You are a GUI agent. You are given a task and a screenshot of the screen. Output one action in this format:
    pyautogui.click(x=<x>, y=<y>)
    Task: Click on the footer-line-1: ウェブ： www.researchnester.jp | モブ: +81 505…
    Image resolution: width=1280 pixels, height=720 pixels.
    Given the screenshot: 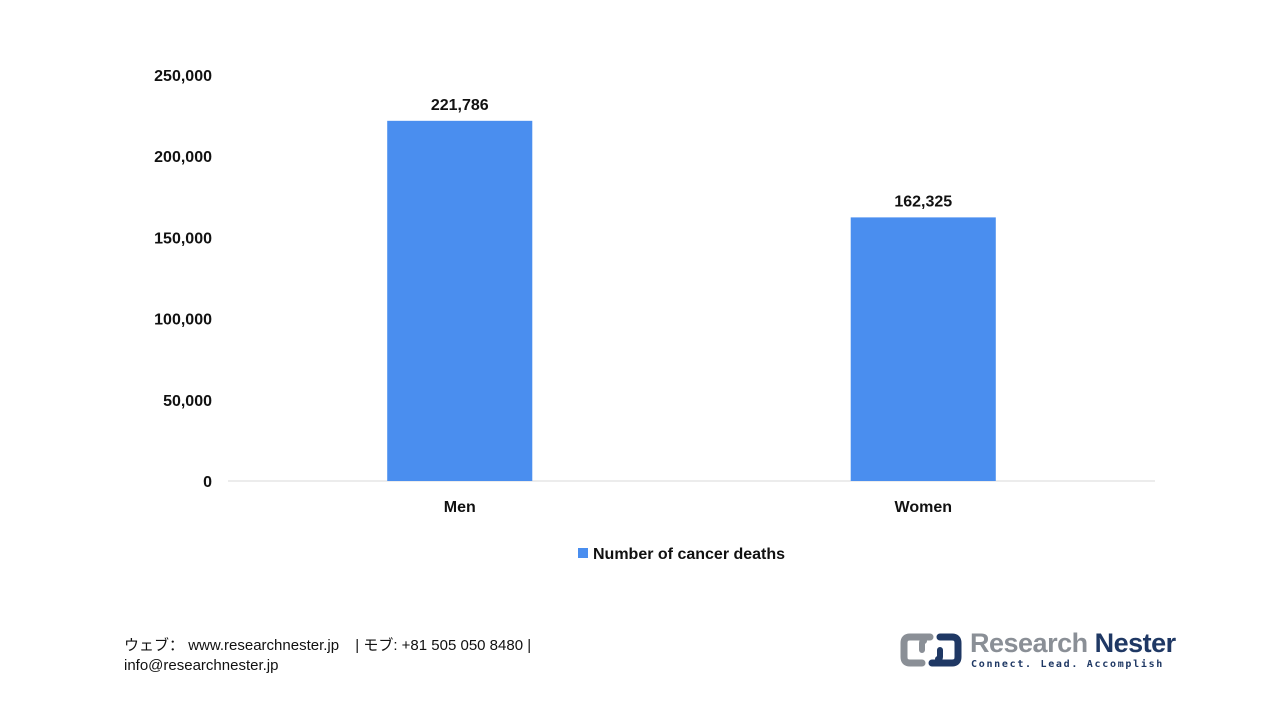 What is the action you would take?
    pyautogui.click(x=327, y=646)
    